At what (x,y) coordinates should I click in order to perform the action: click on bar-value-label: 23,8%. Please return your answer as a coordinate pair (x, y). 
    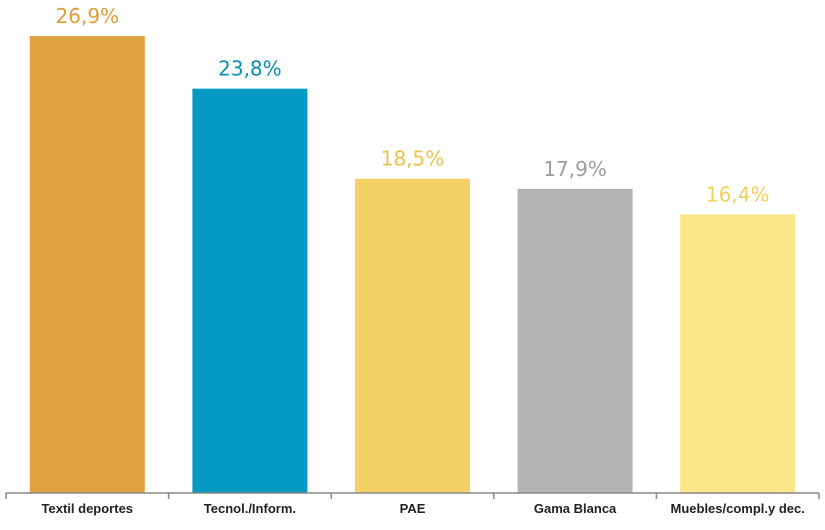
    Looking at the image, I should click on (250, 69).